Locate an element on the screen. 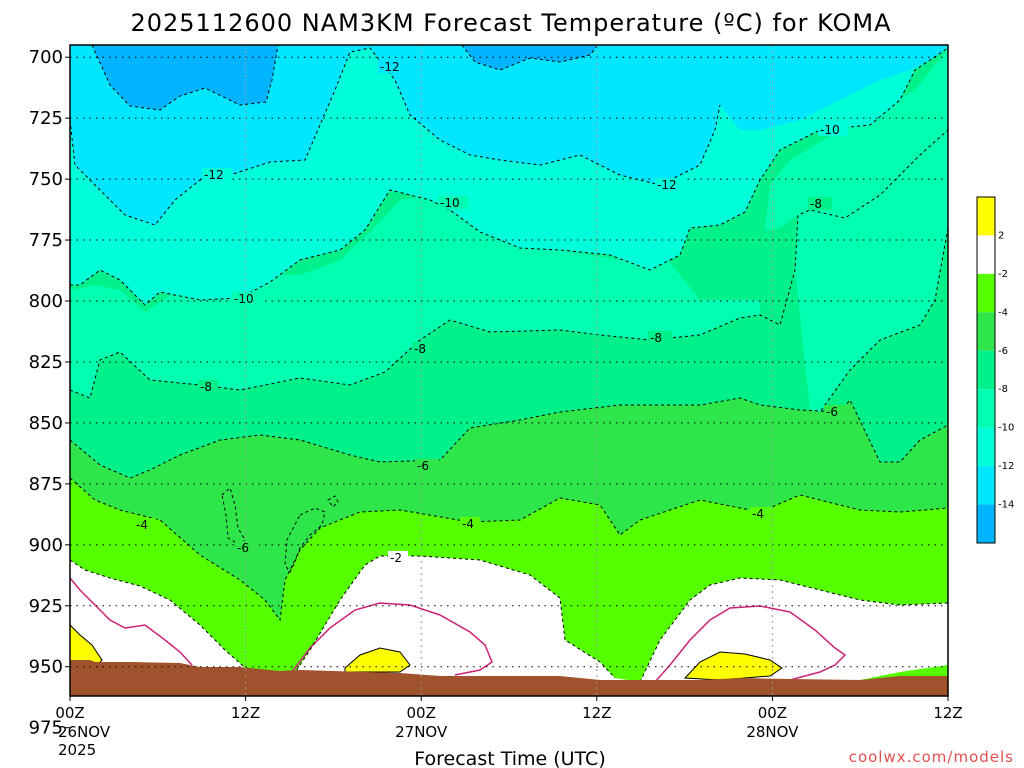  colorbar-tick-label: 2 is located at coordinates (1001, 235).